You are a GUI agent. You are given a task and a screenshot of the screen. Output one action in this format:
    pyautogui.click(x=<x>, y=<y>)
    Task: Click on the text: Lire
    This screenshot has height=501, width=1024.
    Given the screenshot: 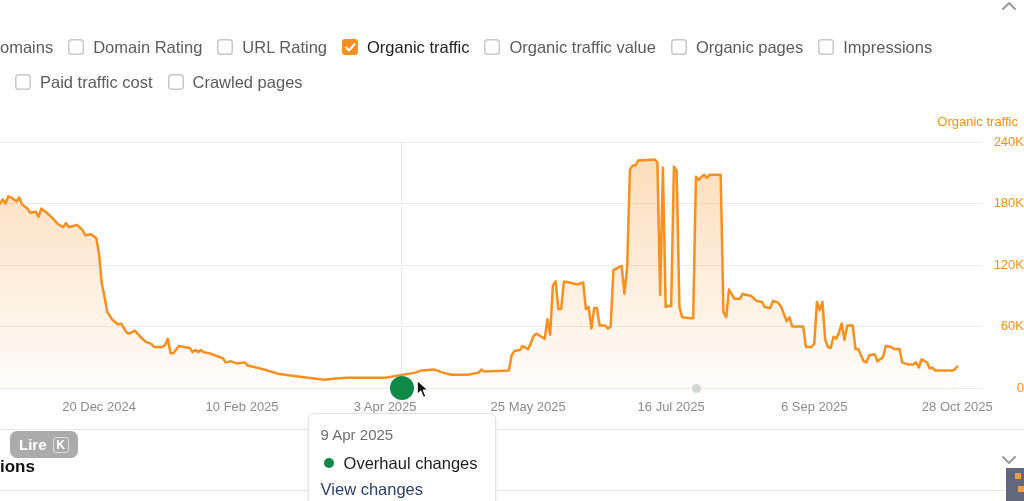 What is the action you would take?
    pyautogui.click(x=33, y=444)
    